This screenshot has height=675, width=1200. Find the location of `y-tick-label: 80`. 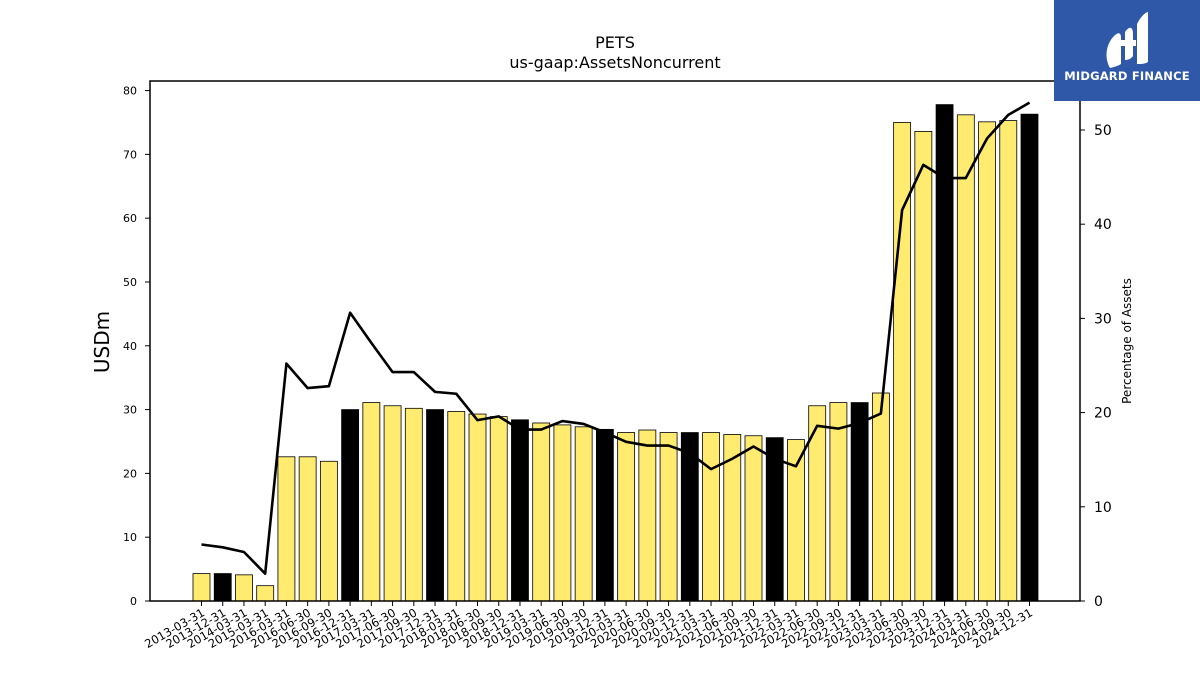

y-tick-label: 80 is located at coordinates (130, 91).